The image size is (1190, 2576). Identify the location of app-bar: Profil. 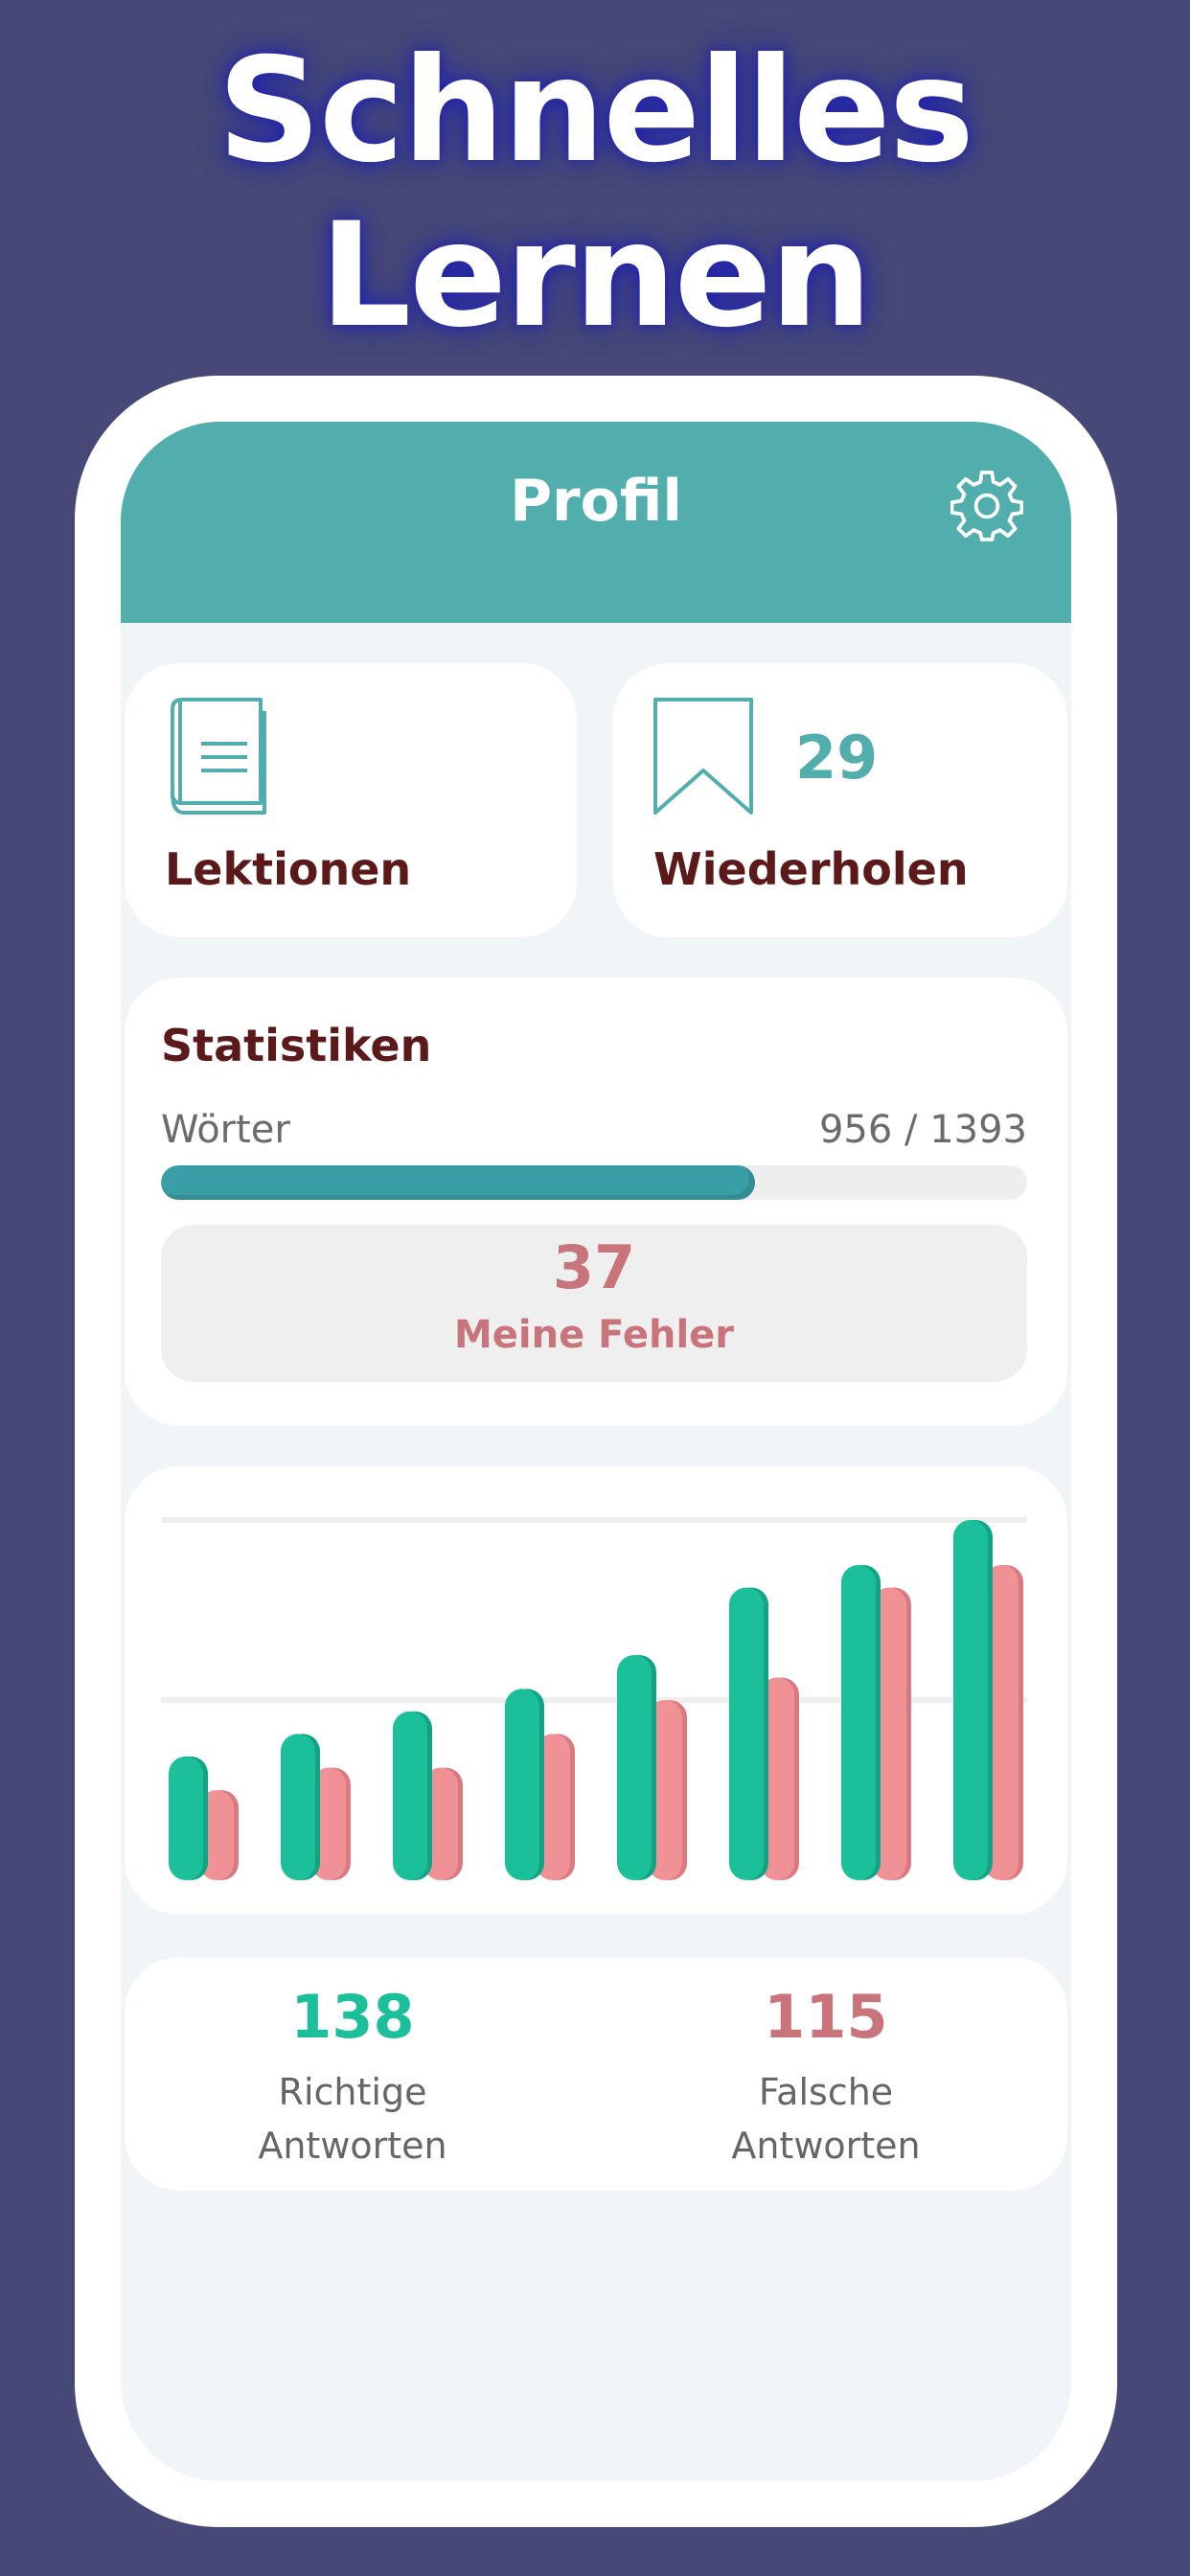
(596, 522).